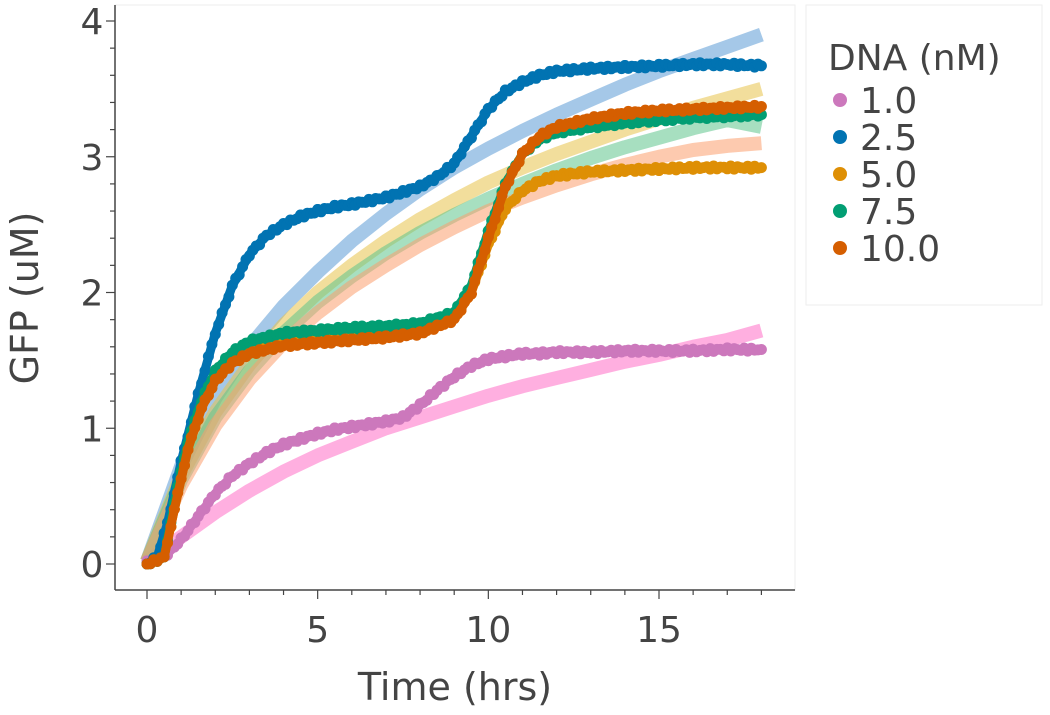 This screenshot has height=715, width=1050. I want to click on x-tick-label: 5, so click(317, 630).